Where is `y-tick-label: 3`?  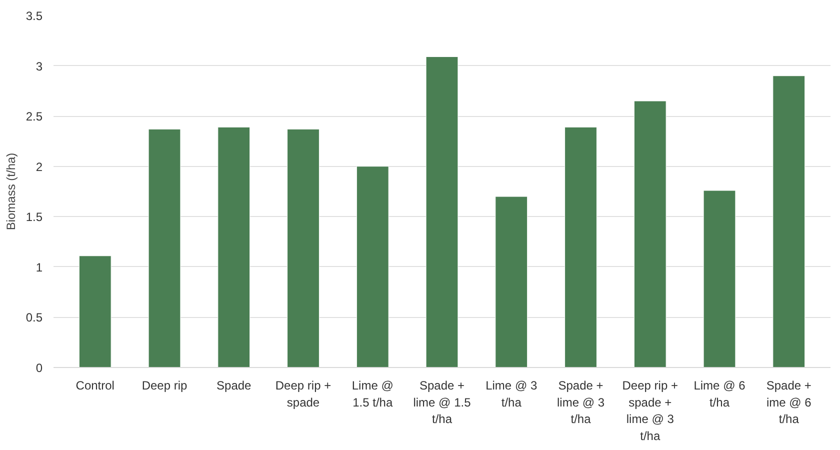 y-tick-label: 3 is located at coordinates (39, 66).